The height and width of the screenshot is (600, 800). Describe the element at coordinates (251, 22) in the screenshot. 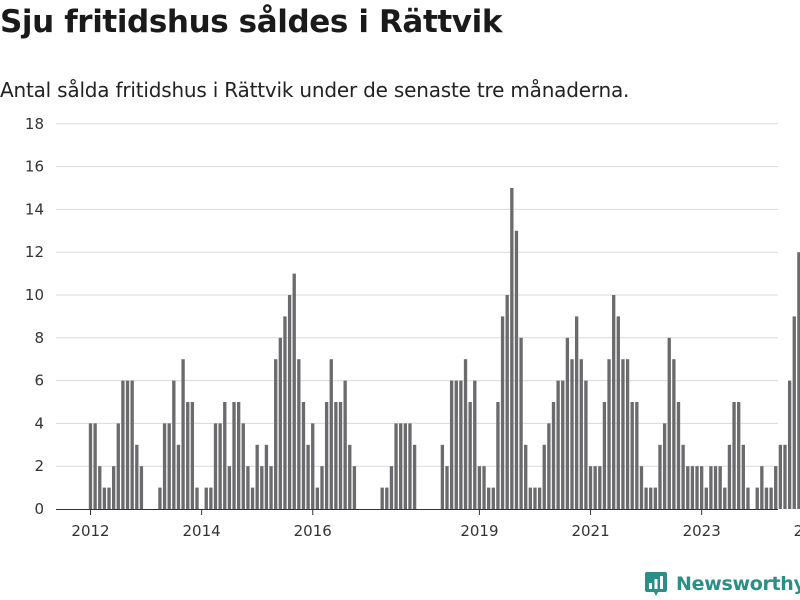

I see `chart-title: Sju fritidshus såldes i Rättvik` at that location.